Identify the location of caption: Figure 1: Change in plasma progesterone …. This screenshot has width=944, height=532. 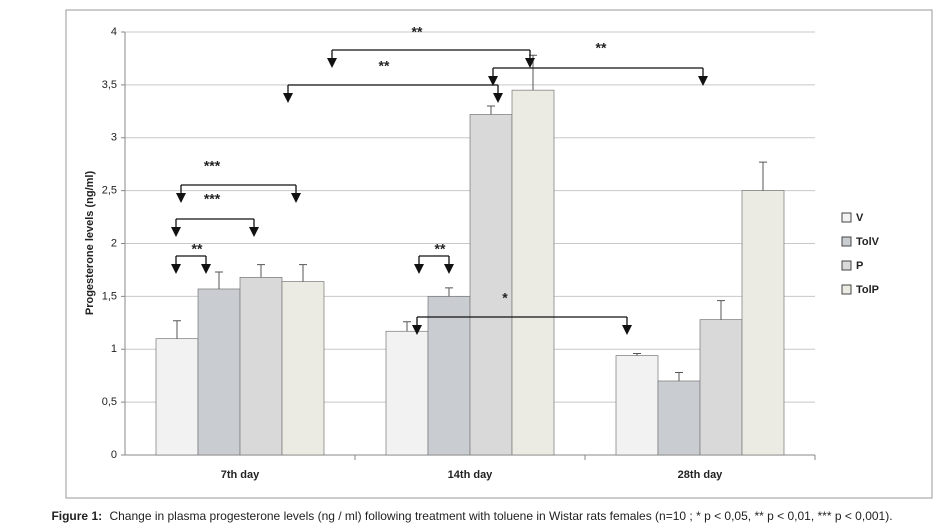
(471, 516).